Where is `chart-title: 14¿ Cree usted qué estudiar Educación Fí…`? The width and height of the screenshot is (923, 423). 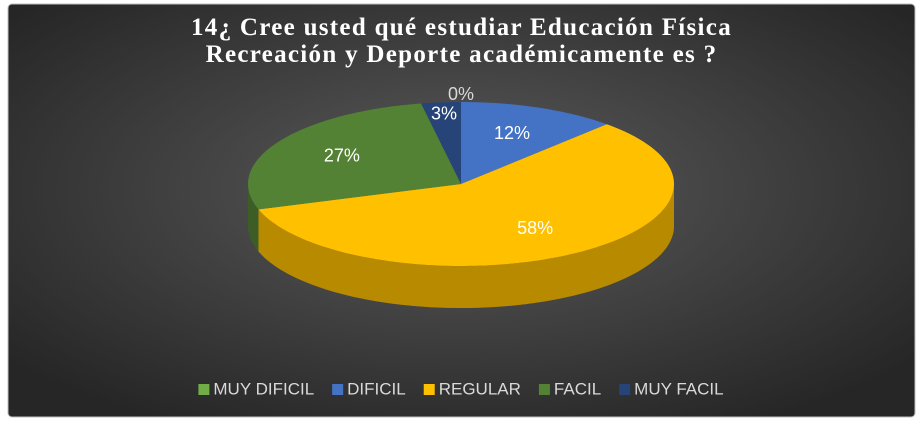
chart-title: 14¿ Cree usted qué estudiar Educación Fí… is located at coordinates (461, 41).